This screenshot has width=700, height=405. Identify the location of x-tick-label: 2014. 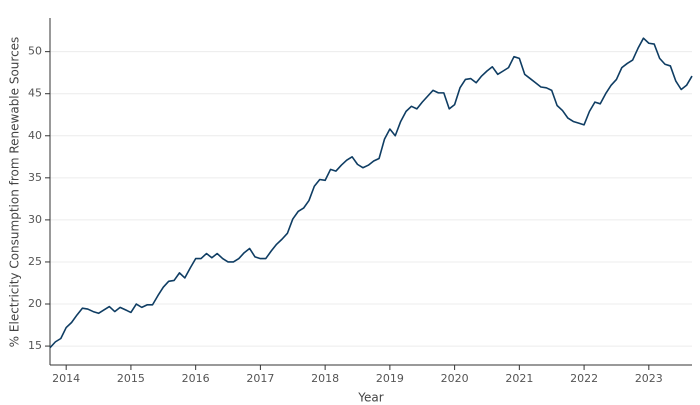
(66, 378).